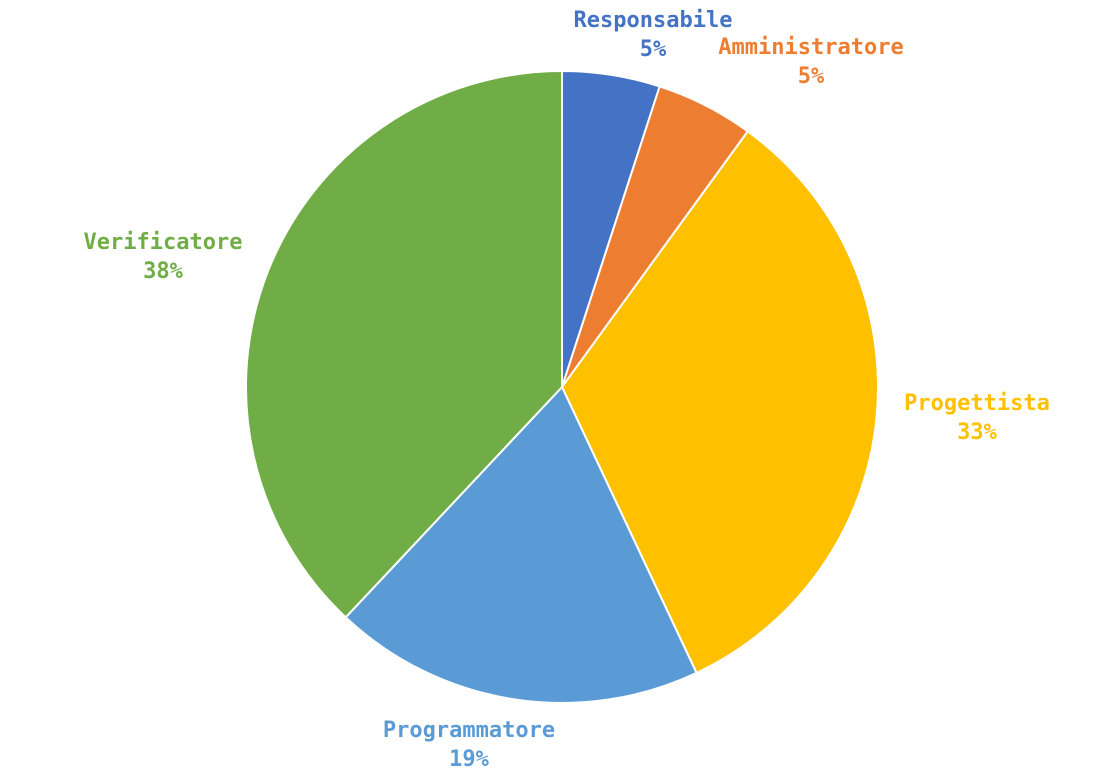 The height and width of the screenshot is (775, 1120). What do you see at coordinates (163, 271) in the screenshot?
I see `data-label-percent: 38%` at bounding box center [163, 271].